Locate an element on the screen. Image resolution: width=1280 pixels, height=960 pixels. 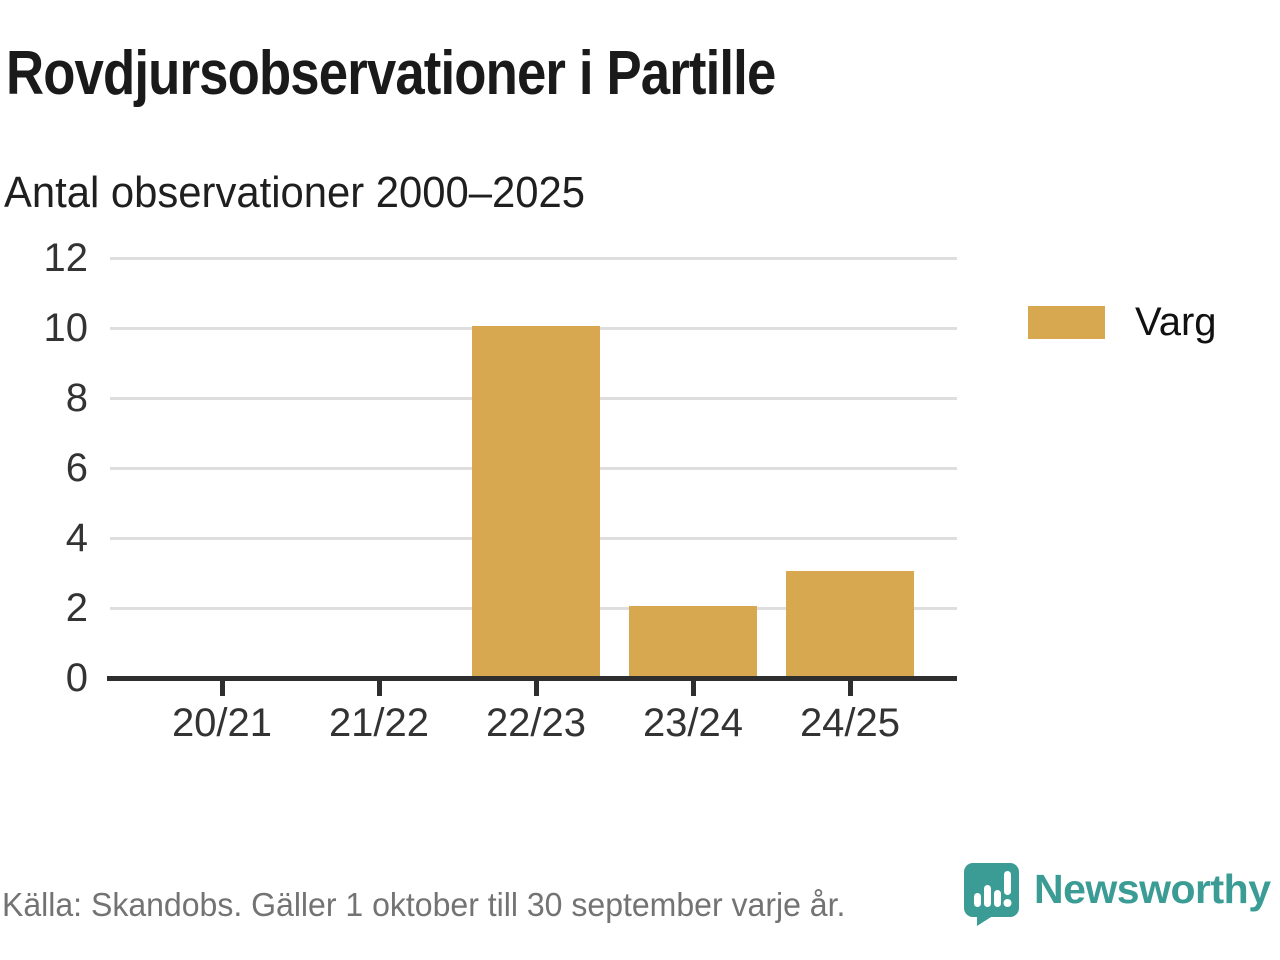
x-axis-labels: 20/21 21/22 22/23 23/24 24/25 is located at coordinates (533, 726).